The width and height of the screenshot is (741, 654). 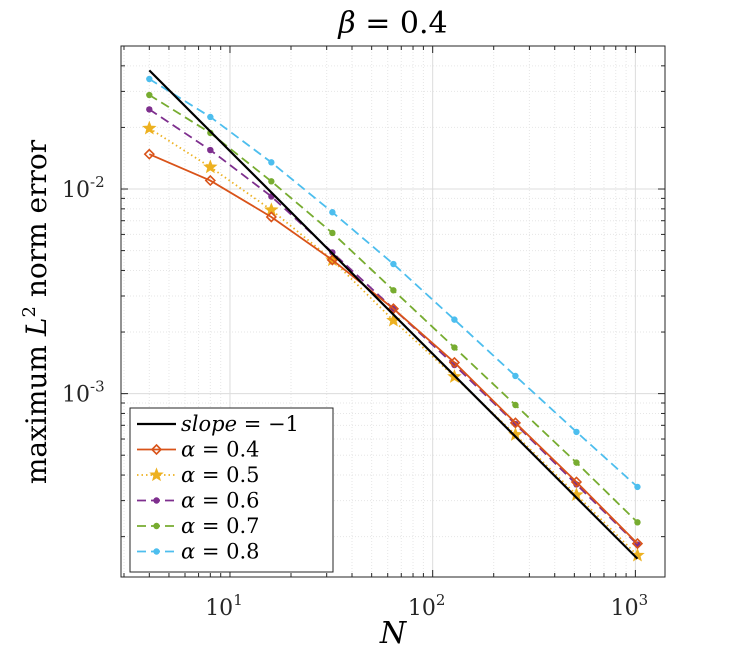 What do you see at coordinates (220, 526) in the screenshot?
I see `legend-label: α = 0.7` at bounding box center [220, 526].